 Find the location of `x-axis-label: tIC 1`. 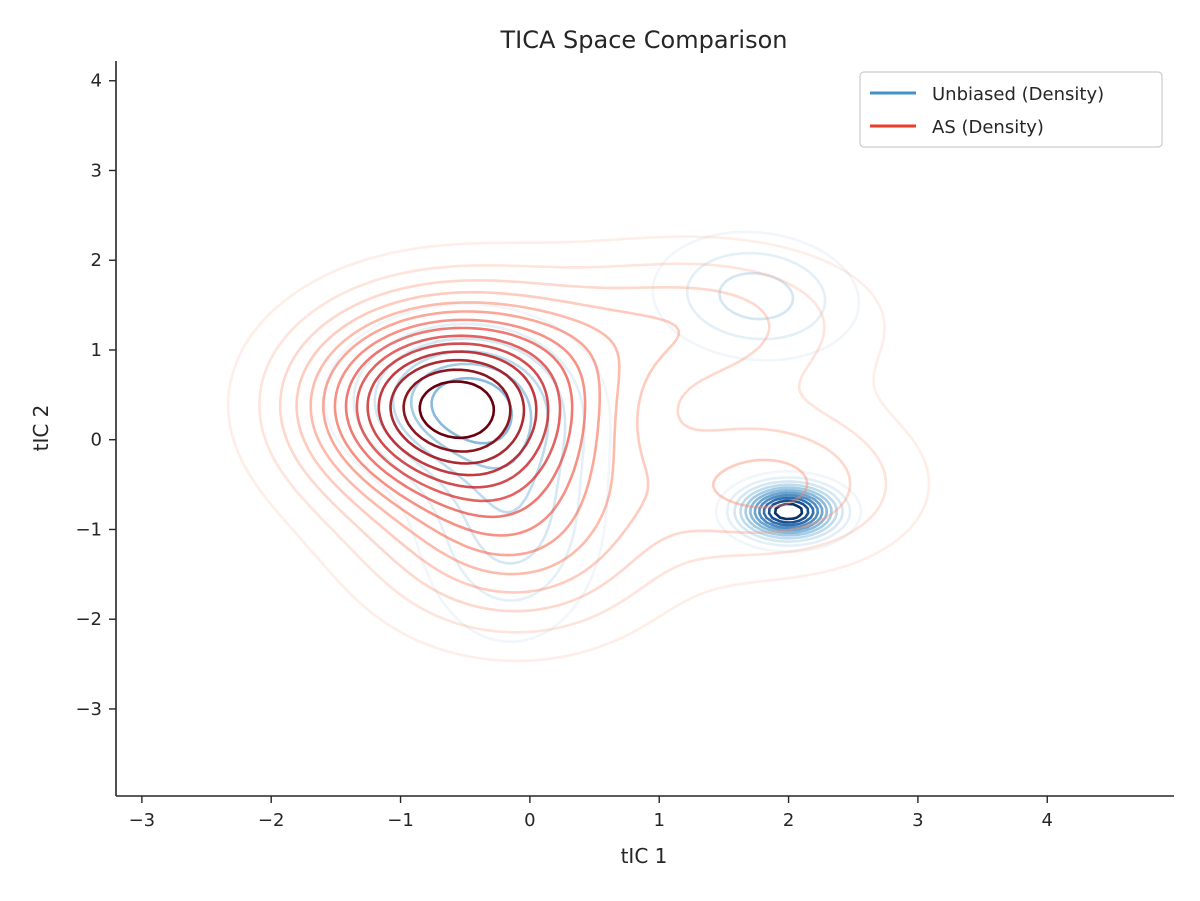

x-axis-label: tIC 1 is located at coordinates (644, 856).